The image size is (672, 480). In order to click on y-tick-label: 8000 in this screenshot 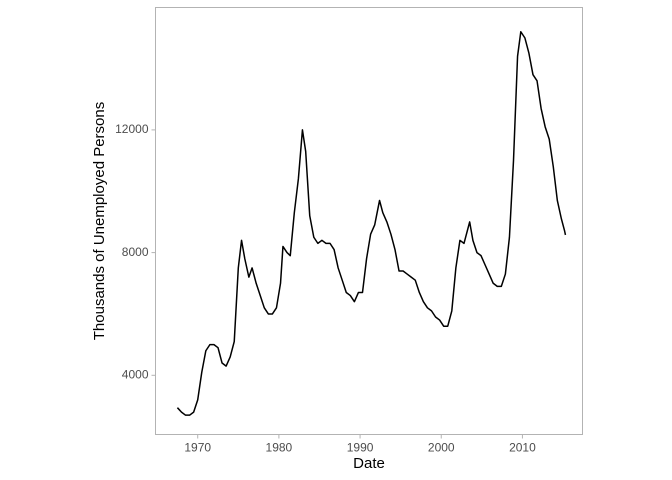, I will do `click(135, 252)`.